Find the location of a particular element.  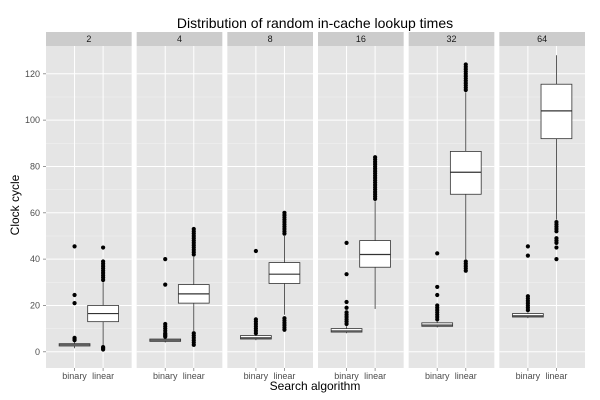

y-tick-label: 60 is located at coordinates (35, 213).